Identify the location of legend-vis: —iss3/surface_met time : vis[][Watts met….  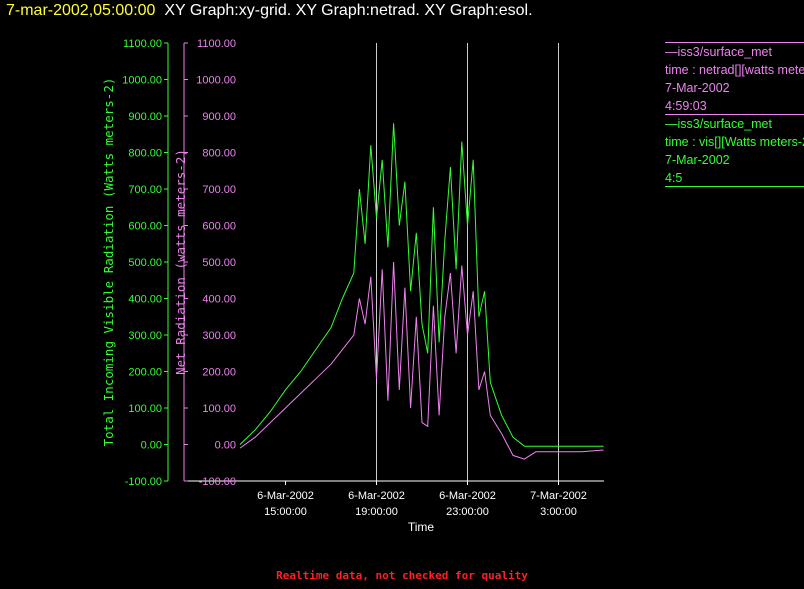
(734, 150).